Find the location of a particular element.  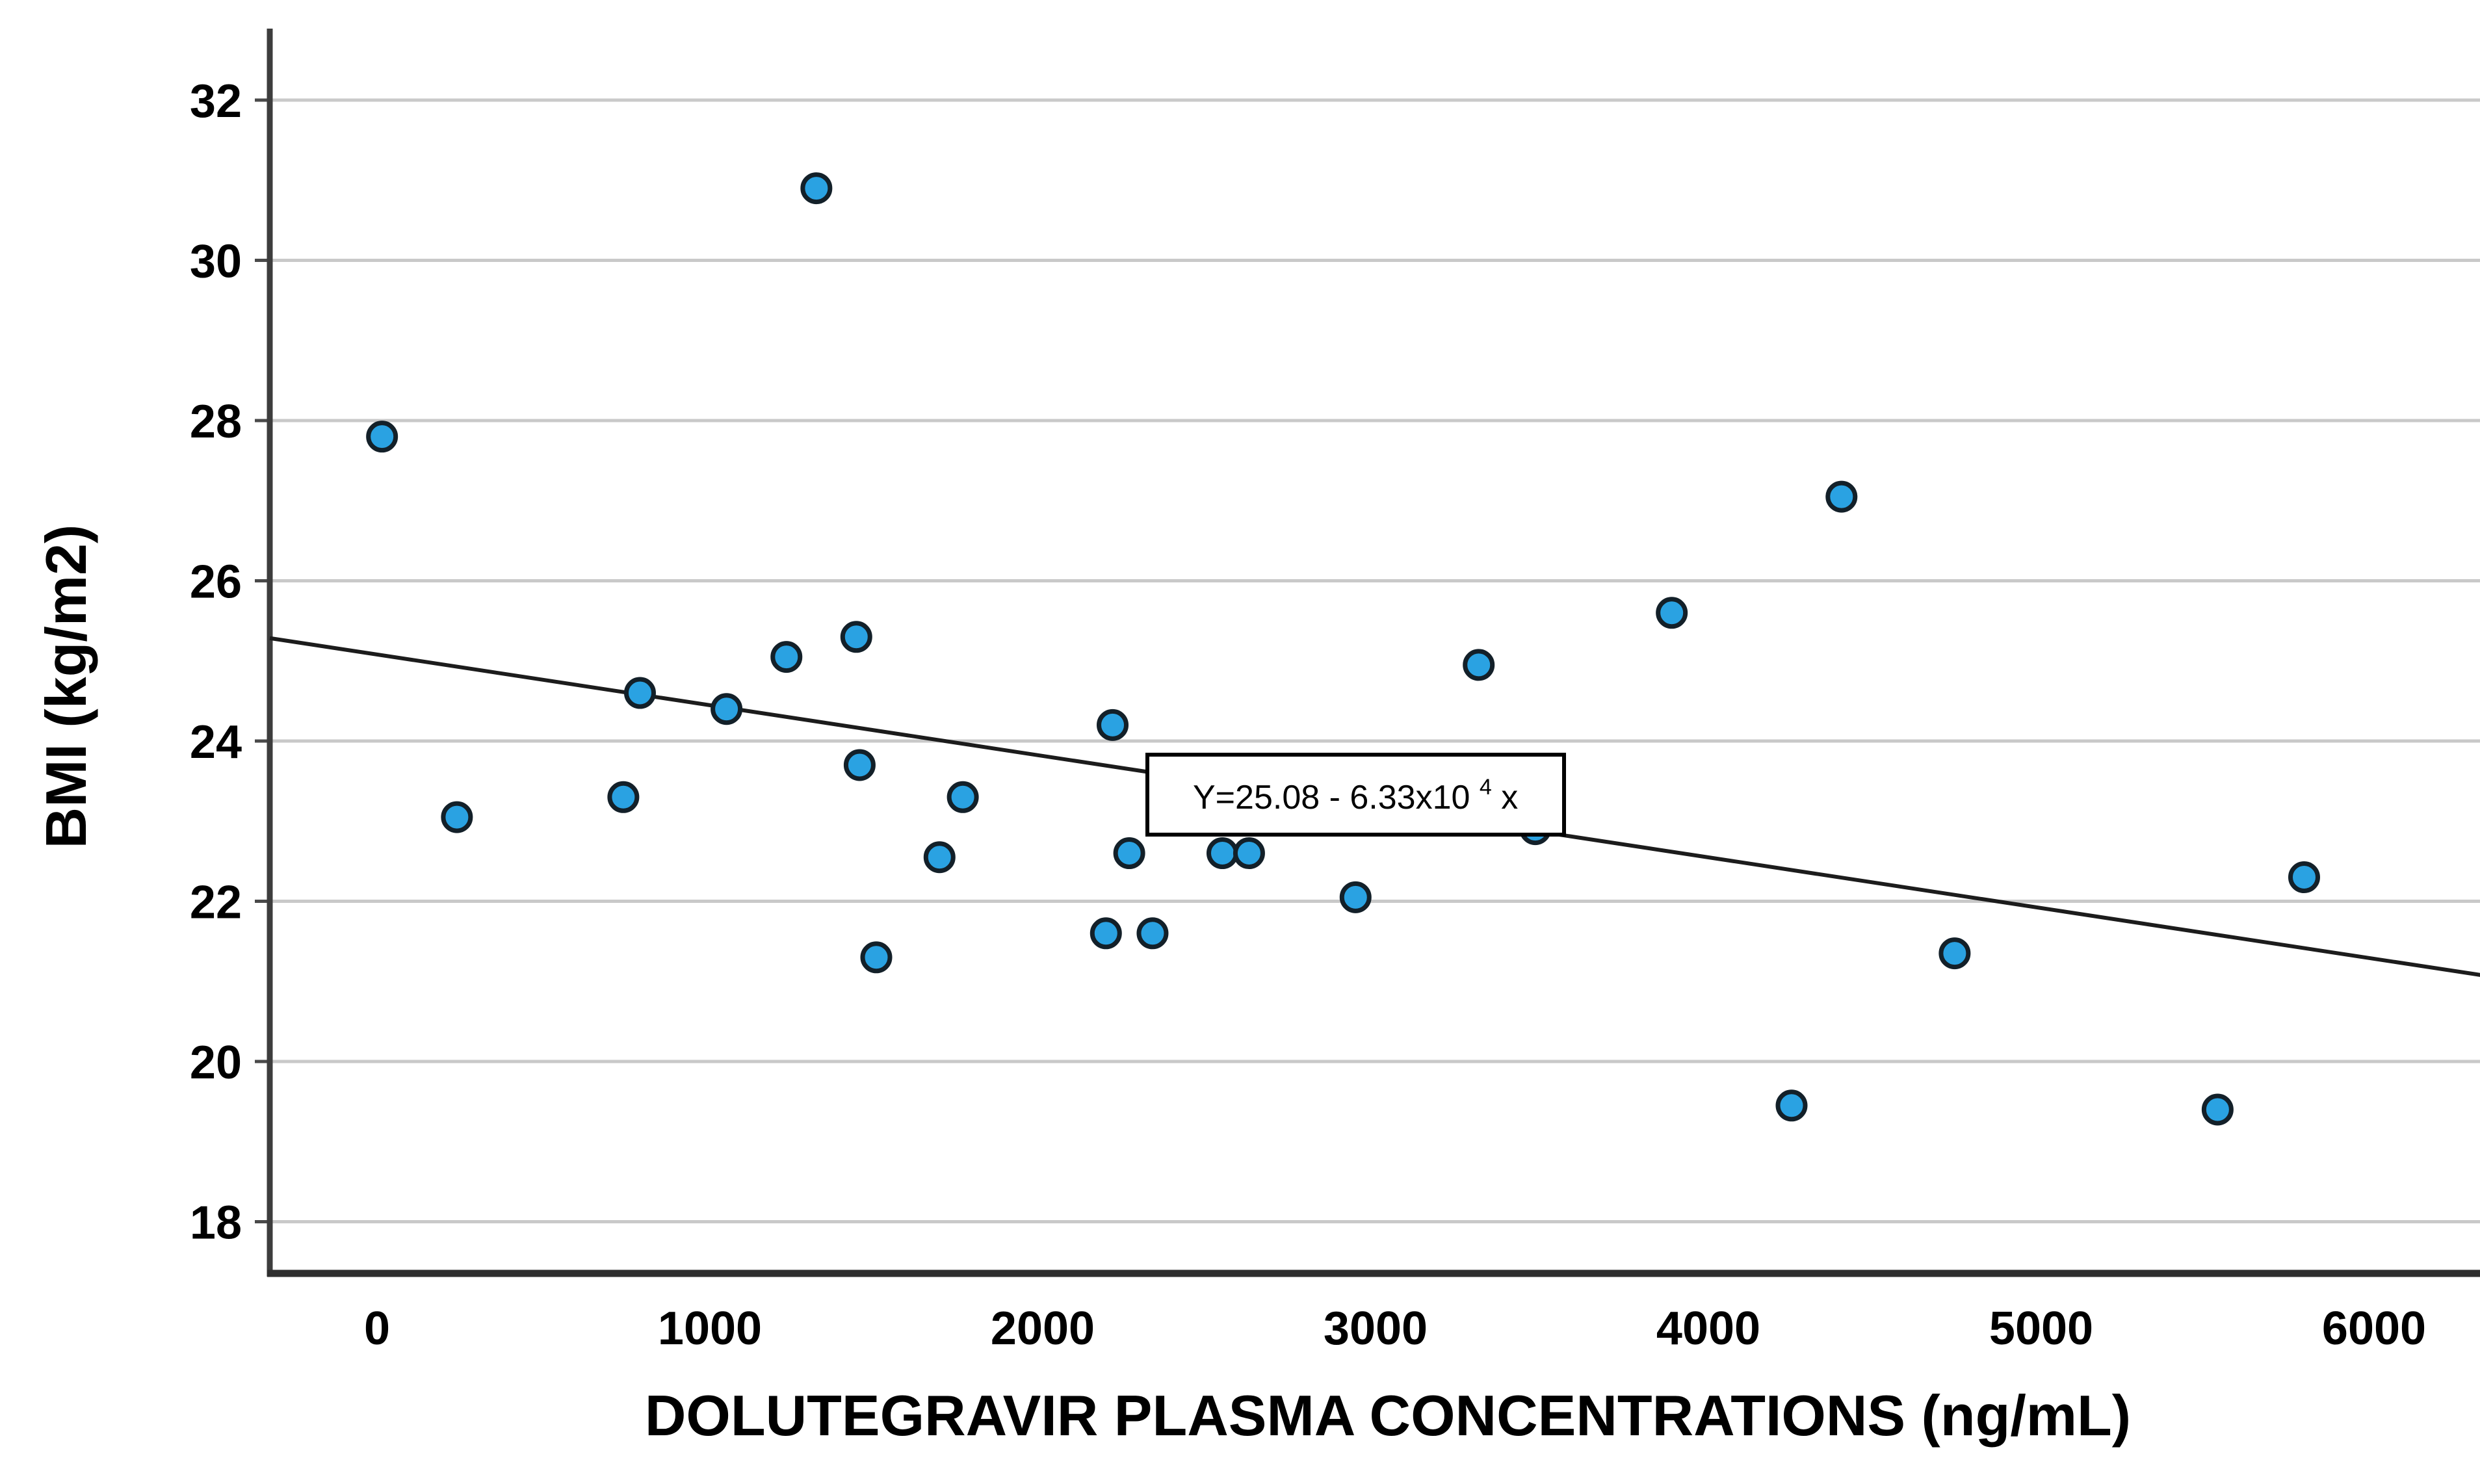

x-tick-label-0: 0 is located at coordinates (377, 1329).